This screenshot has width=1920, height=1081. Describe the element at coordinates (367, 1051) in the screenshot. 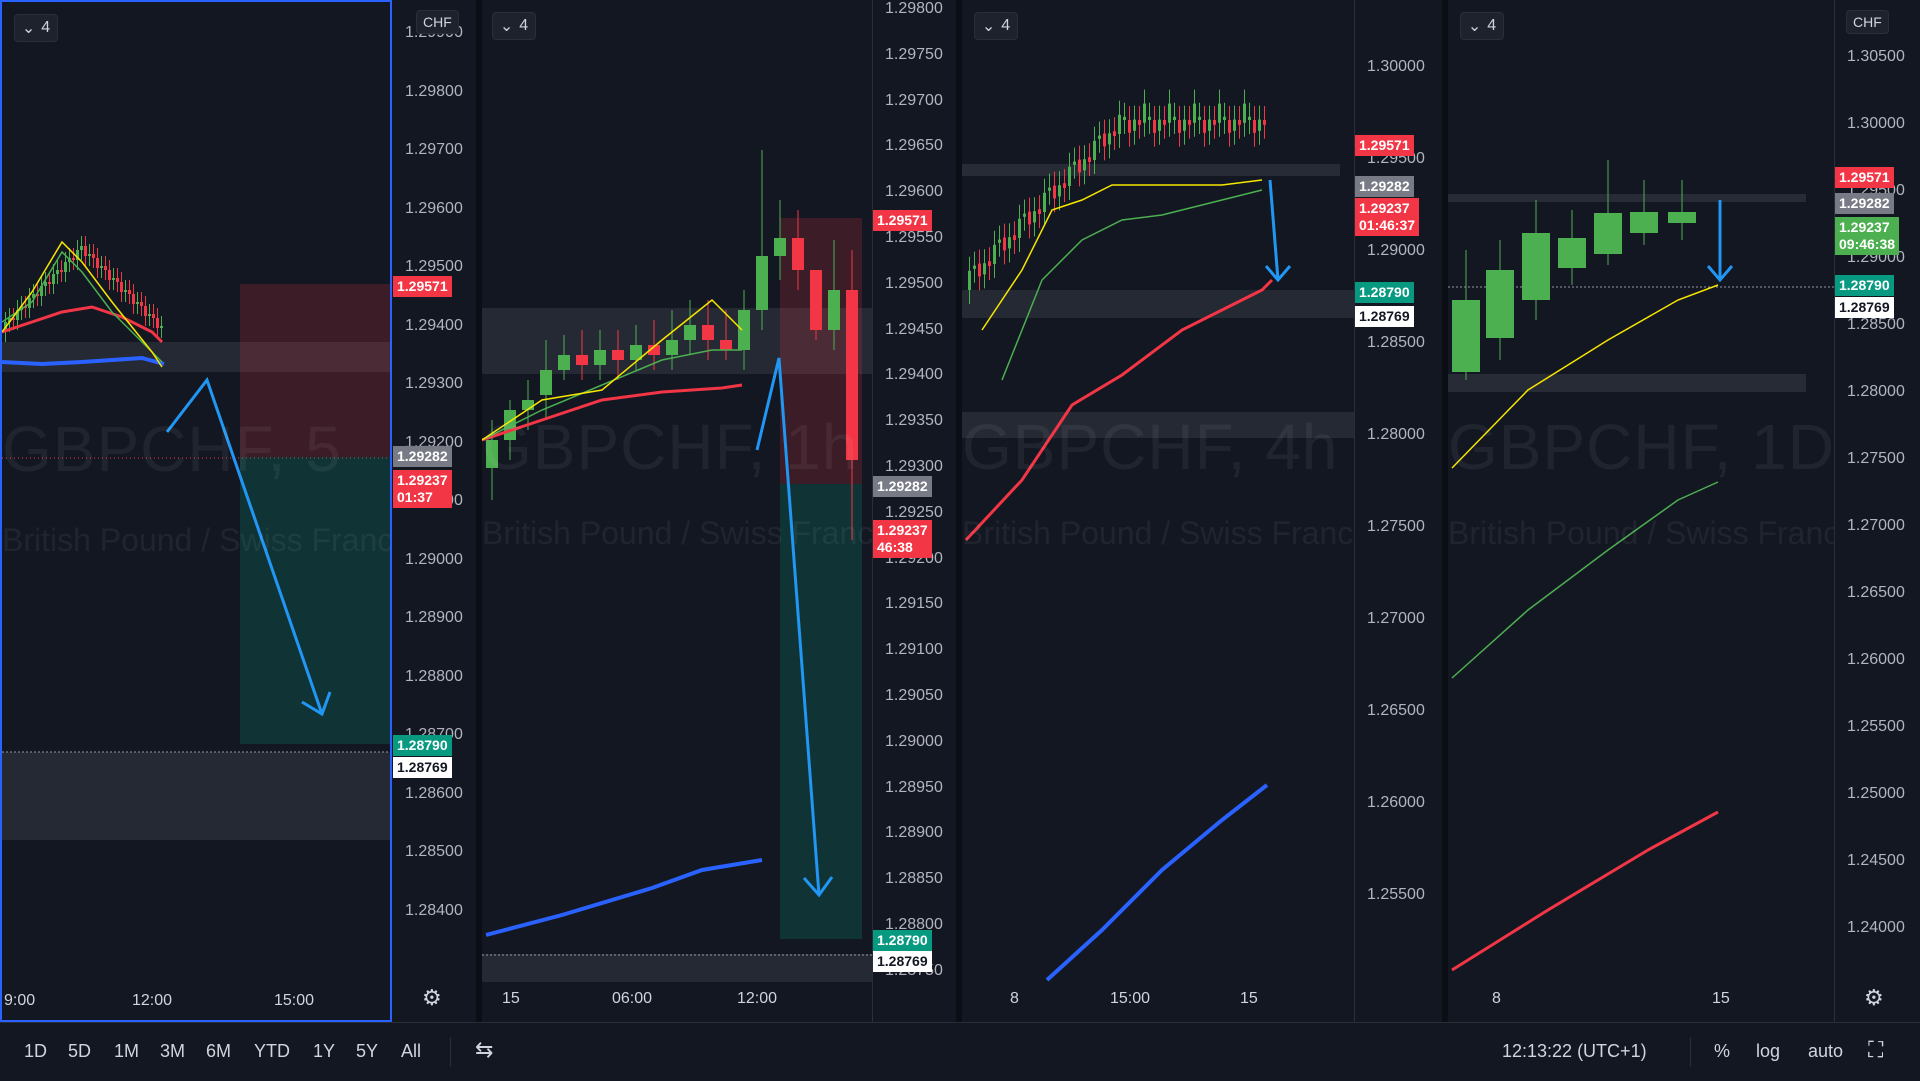

I see `range-5y: 5Y` at that location.